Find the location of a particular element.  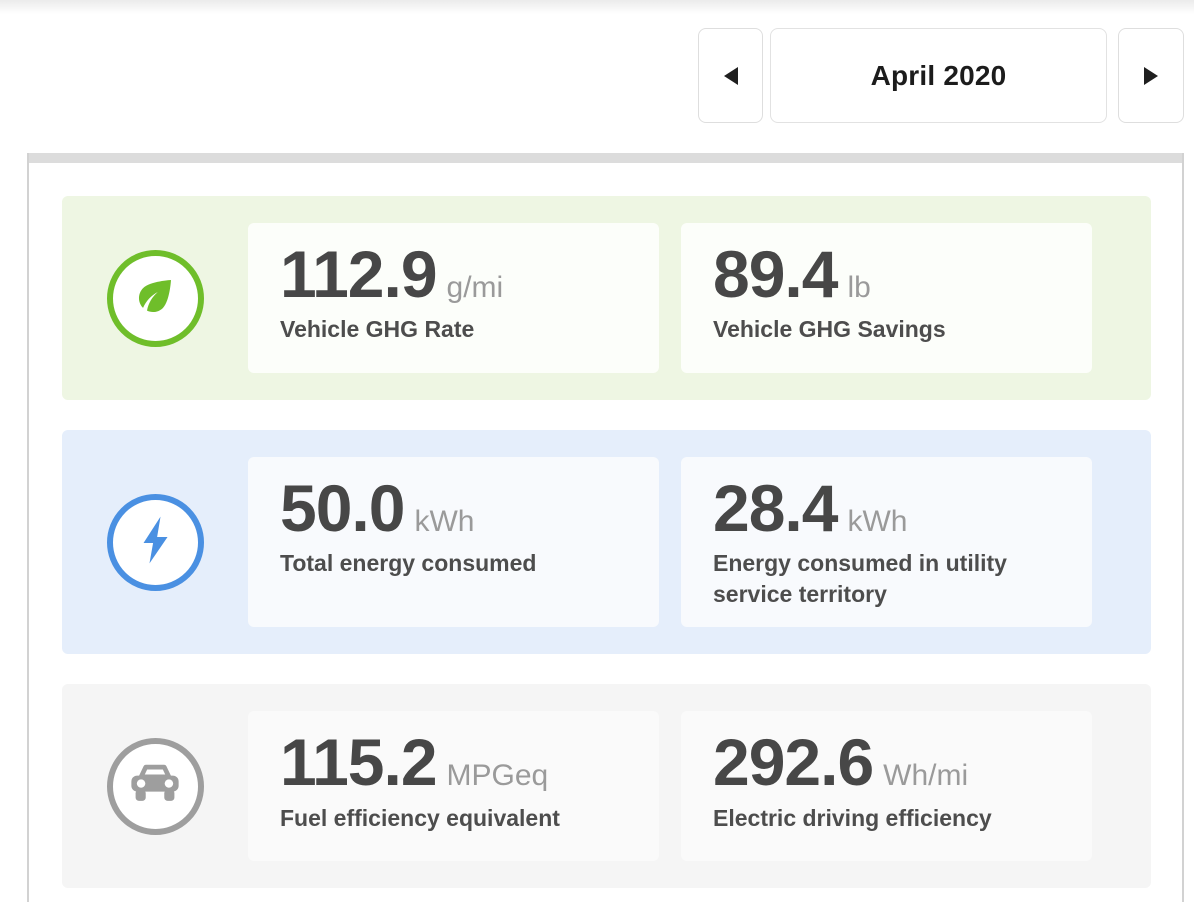

emissions-icon-badge is located at coordinates (155, 298).